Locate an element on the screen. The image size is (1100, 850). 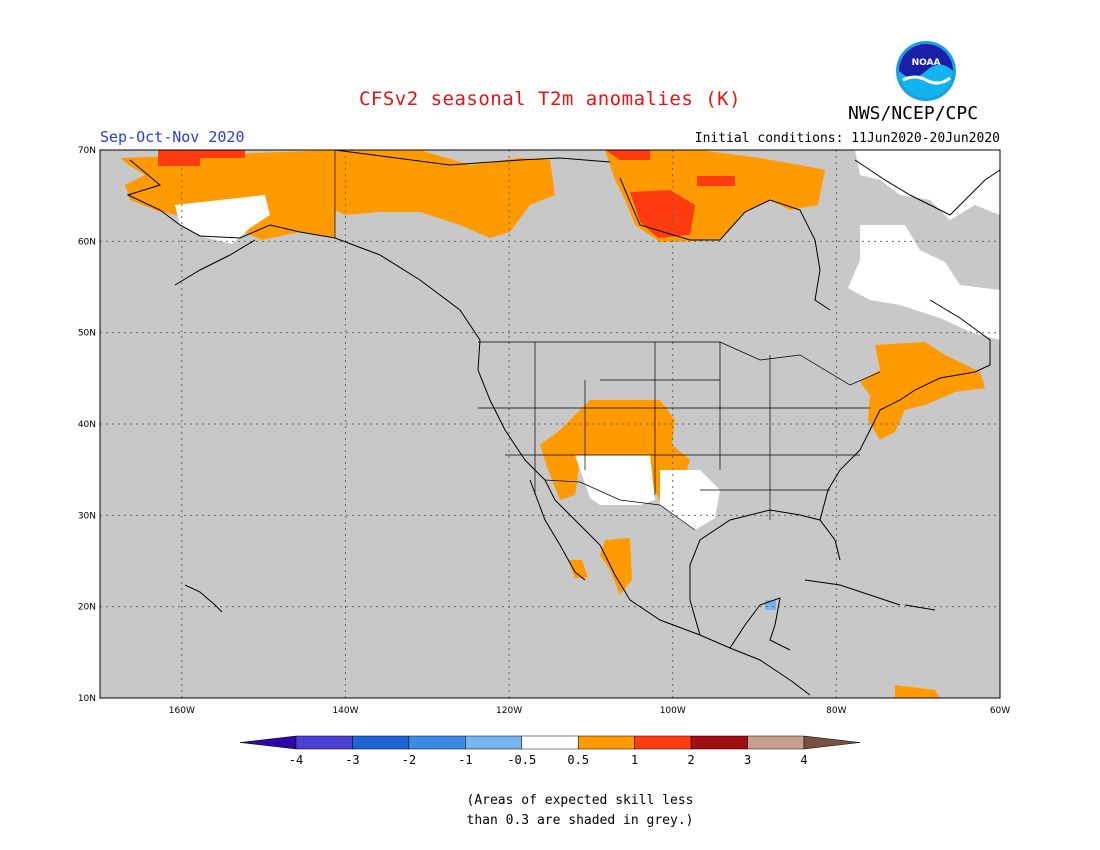
lat-tick-40N: 40N is located at coordinates (87, 425).